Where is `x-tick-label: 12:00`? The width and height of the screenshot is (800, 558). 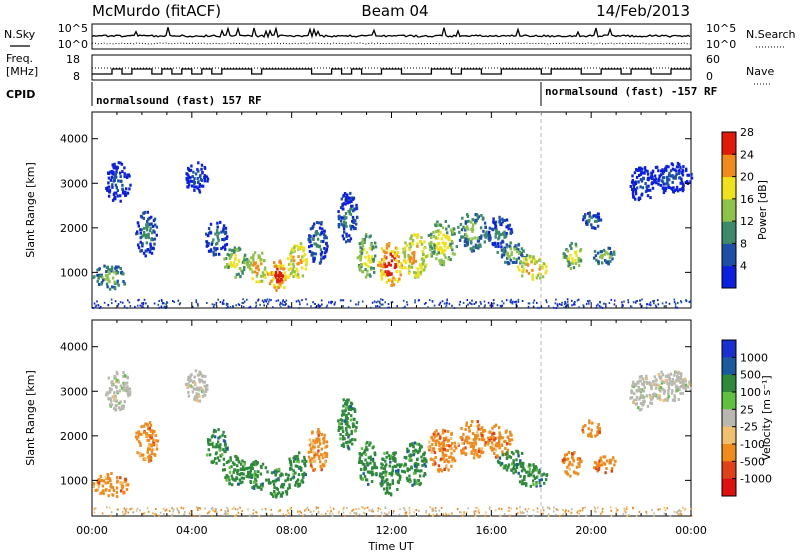
x-tick-label: 12:00 is located at coordinates (392, 530).